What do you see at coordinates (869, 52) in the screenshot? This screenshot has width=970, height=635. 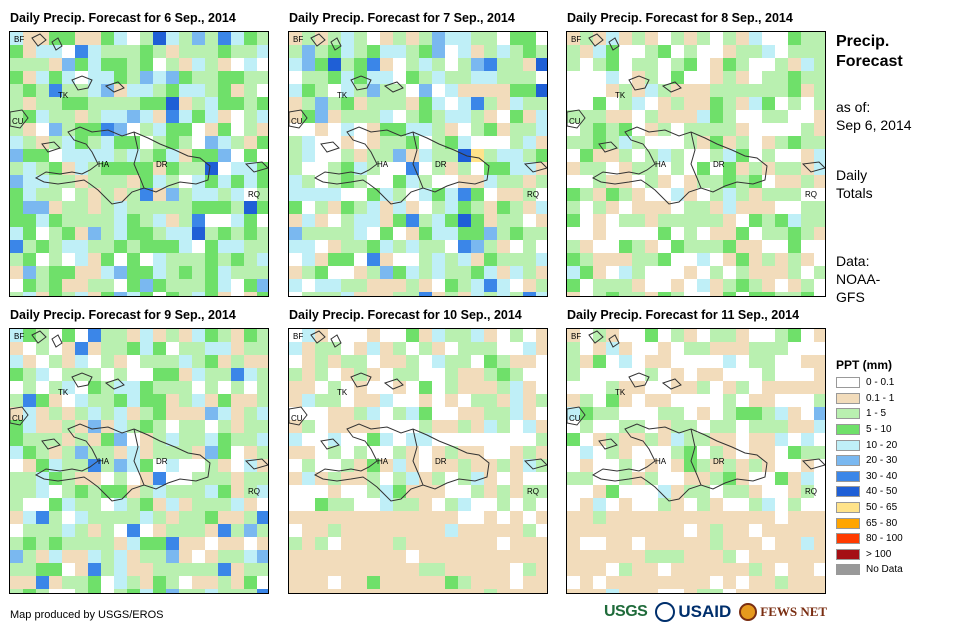 I see `sidebar-title: Precip. Forecast` at bounding box center [869, 52].